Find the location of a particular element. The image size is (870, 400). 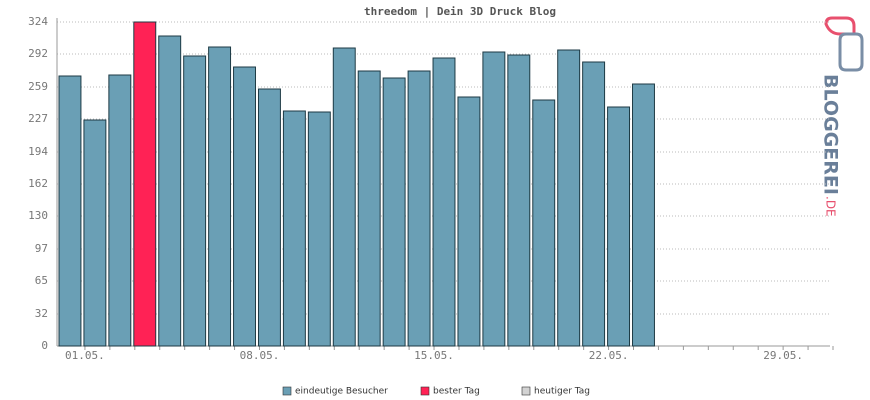

y-tick-label: 65 is located at coordinates (41, 280).